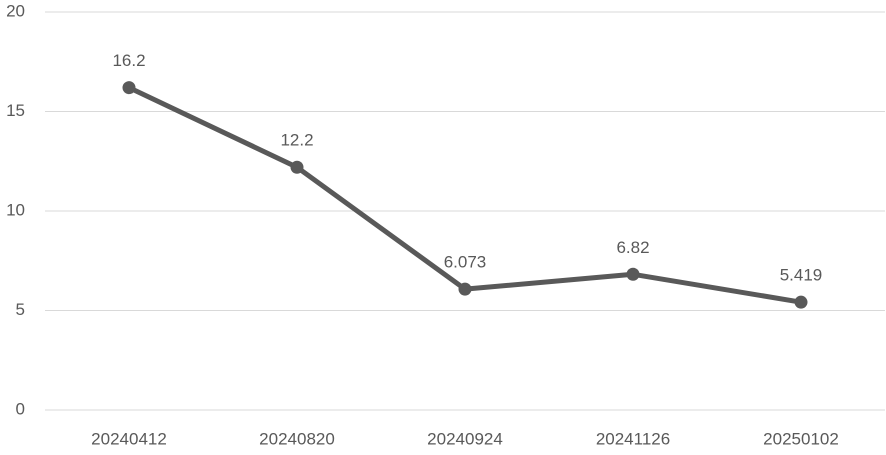 Image resolution: width=886 pixels, height=455 pixels. Describe the element at coordinates (801, 438) in the screenshot. I see `x-tick-label: 20250102` at that location.